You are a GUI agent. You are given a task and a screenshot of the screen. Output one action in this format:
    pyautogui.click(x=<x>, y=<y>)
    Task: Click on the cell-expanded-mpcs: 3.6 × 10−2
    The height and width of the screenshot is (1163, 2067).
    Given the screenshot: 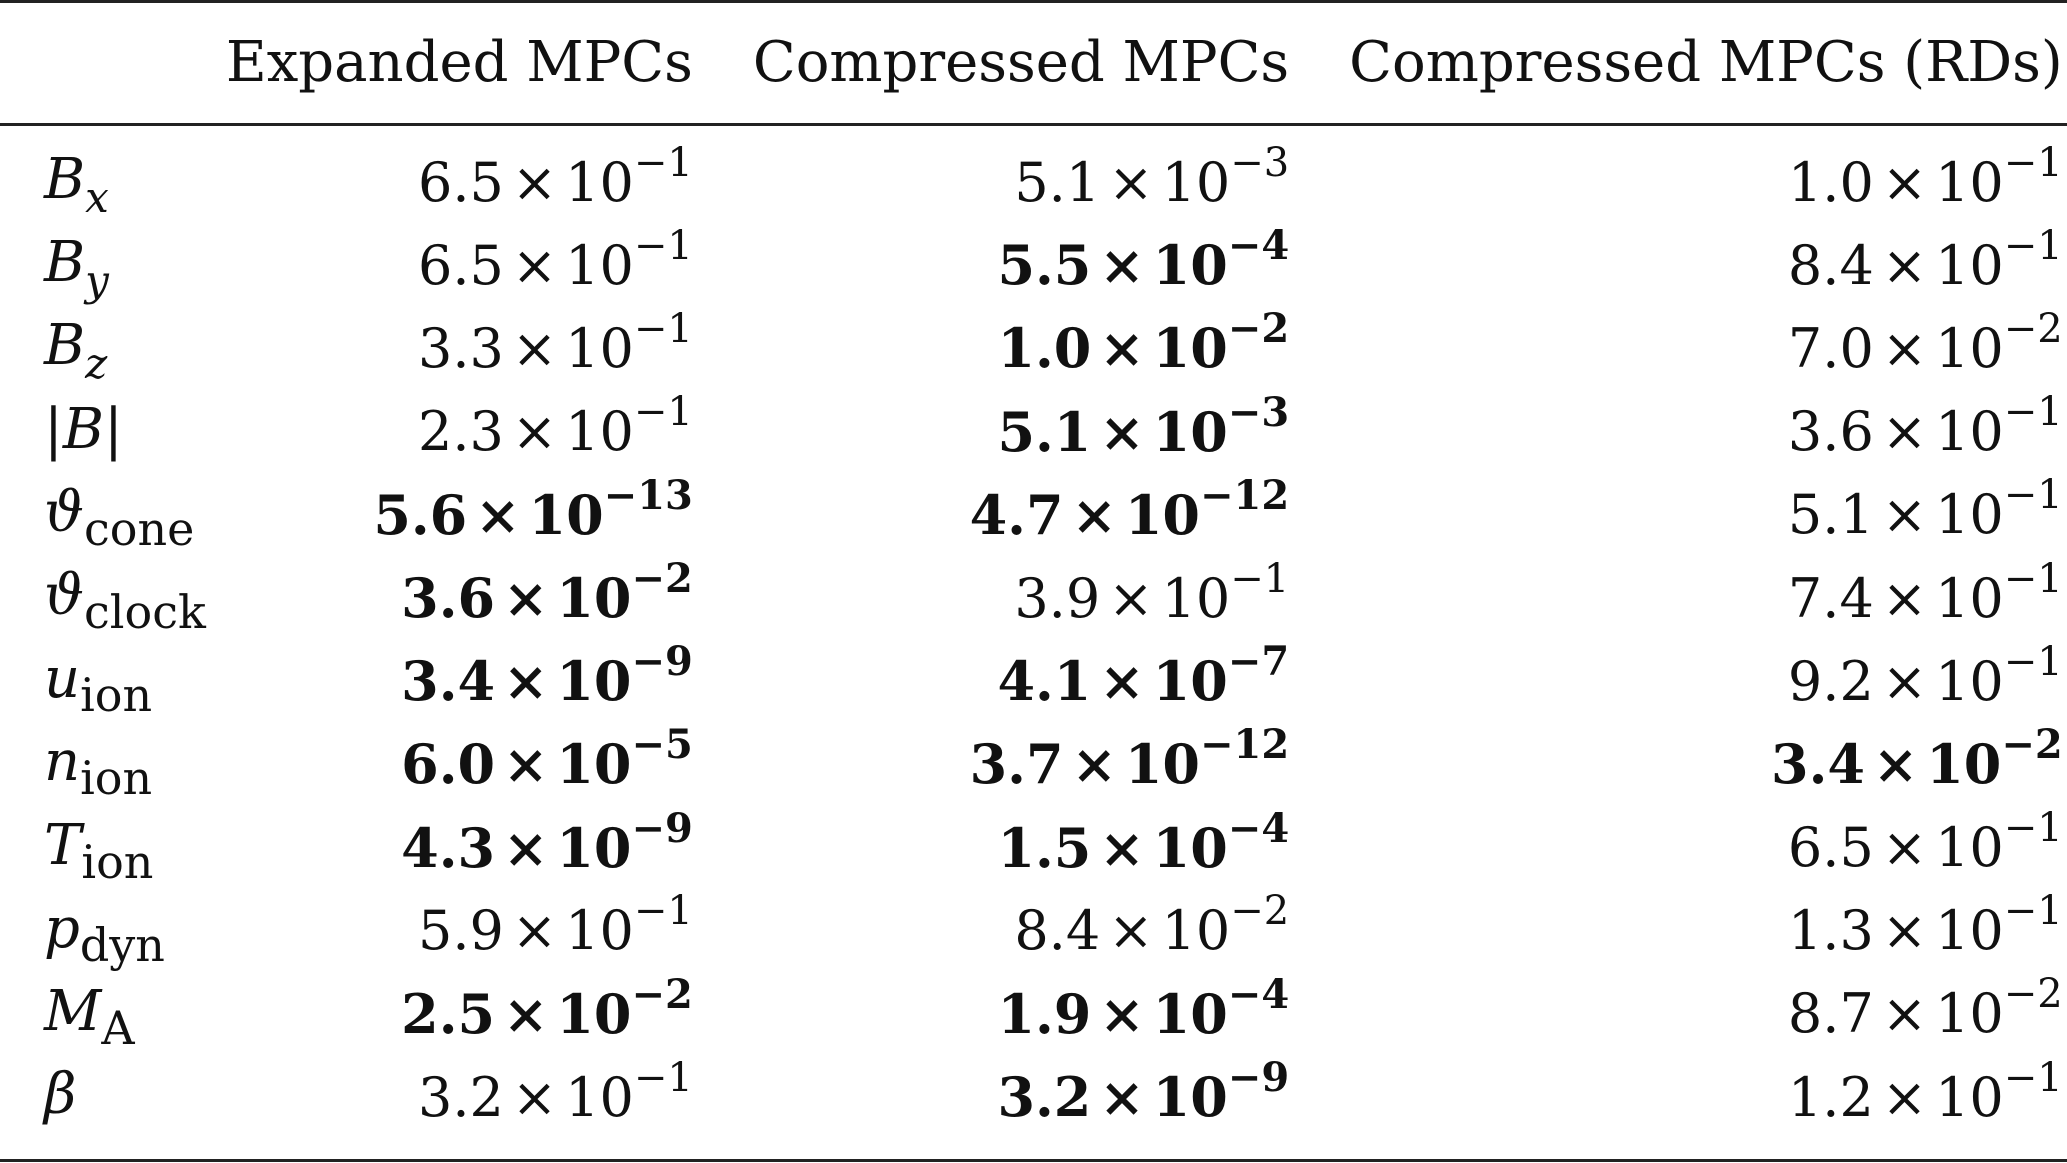 What is the action you would take?
    pyautogui.click(x=449, y=595)
    